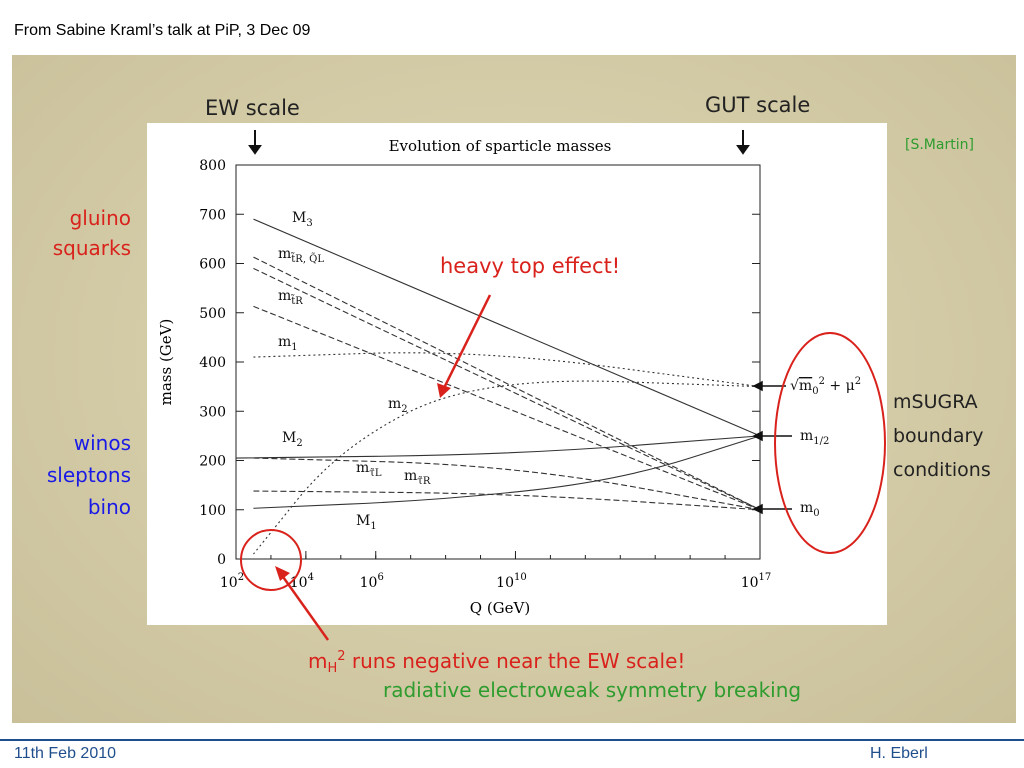 The width and height of the screenshot is (1024, 768). Describe the element at coordinates (89, 475) in the screenshot. I see `sleptons-label: sleptons` at that location.